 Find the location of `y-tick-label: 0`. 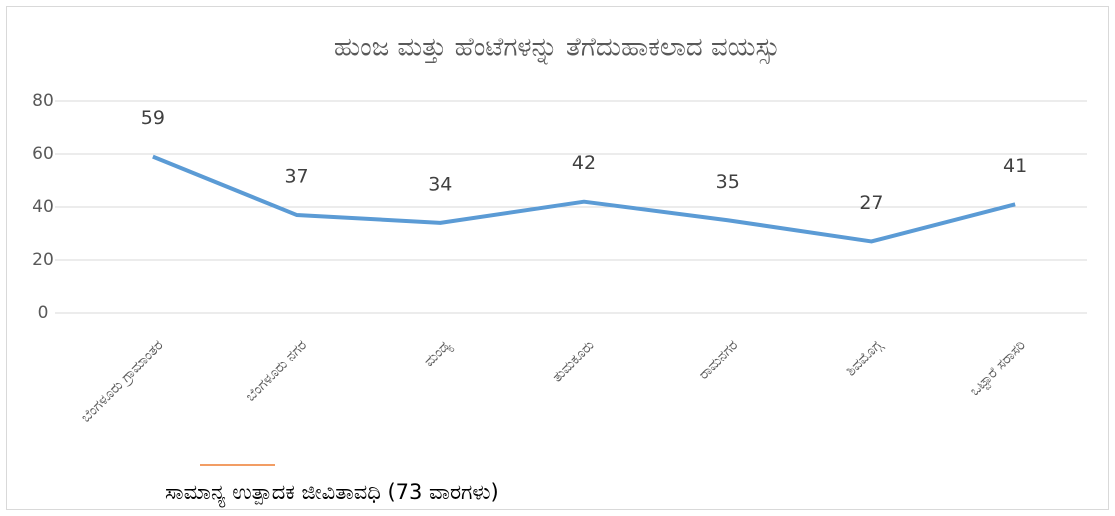

y-tick-label: 0 is located at coordinates (43, 313).